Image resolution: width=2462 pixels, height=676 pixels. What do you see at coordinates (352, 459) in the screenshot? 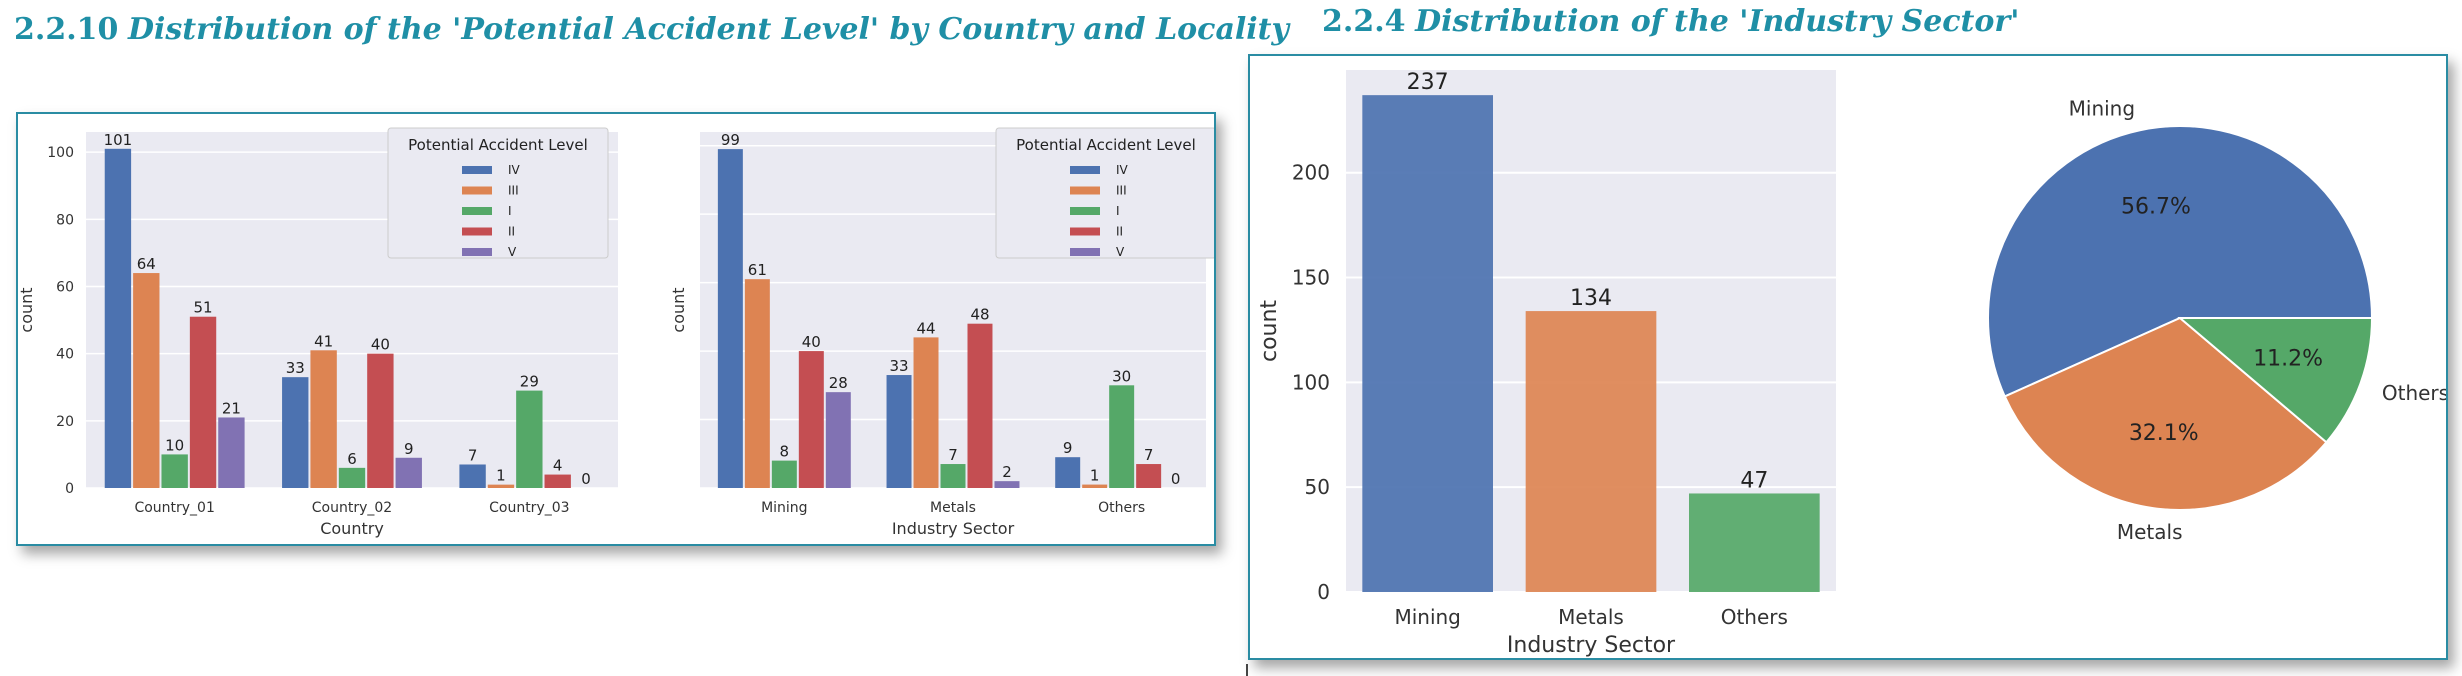
I see `bar-value-label: 6` at bounding box center [352, 459].